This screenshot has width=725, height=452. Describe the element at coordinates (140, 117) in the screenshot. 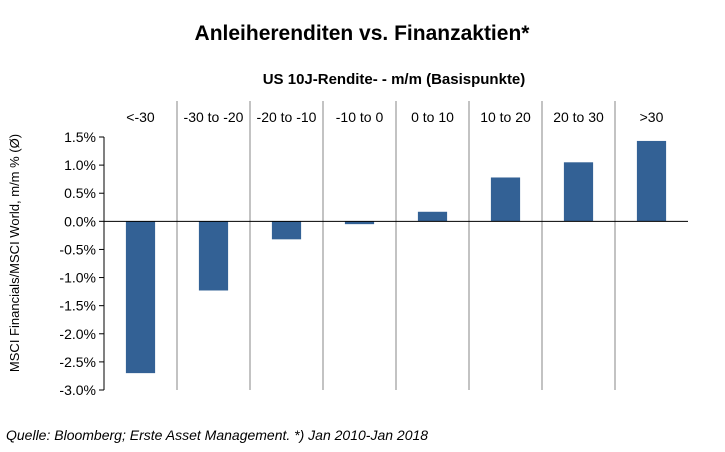

I see `category-label: <-30` at that location.